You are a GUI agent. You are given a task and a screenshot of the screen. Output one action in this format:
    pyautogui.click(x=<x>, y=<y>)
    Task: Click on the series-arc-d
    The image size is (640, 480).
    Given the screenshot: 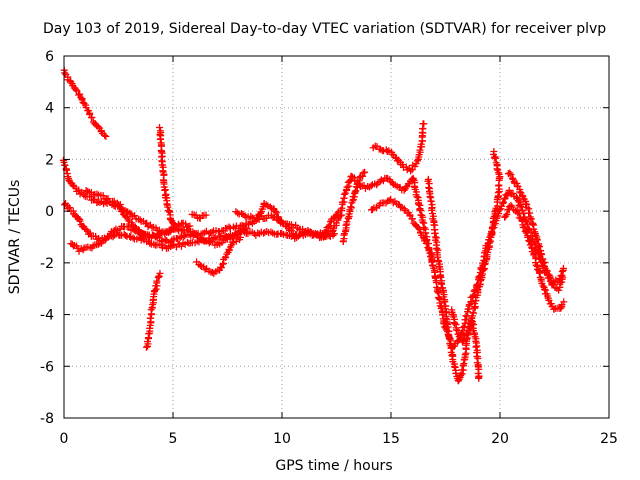 What is the action you would take?
    pyautogui.click(x=159, y=239)
    